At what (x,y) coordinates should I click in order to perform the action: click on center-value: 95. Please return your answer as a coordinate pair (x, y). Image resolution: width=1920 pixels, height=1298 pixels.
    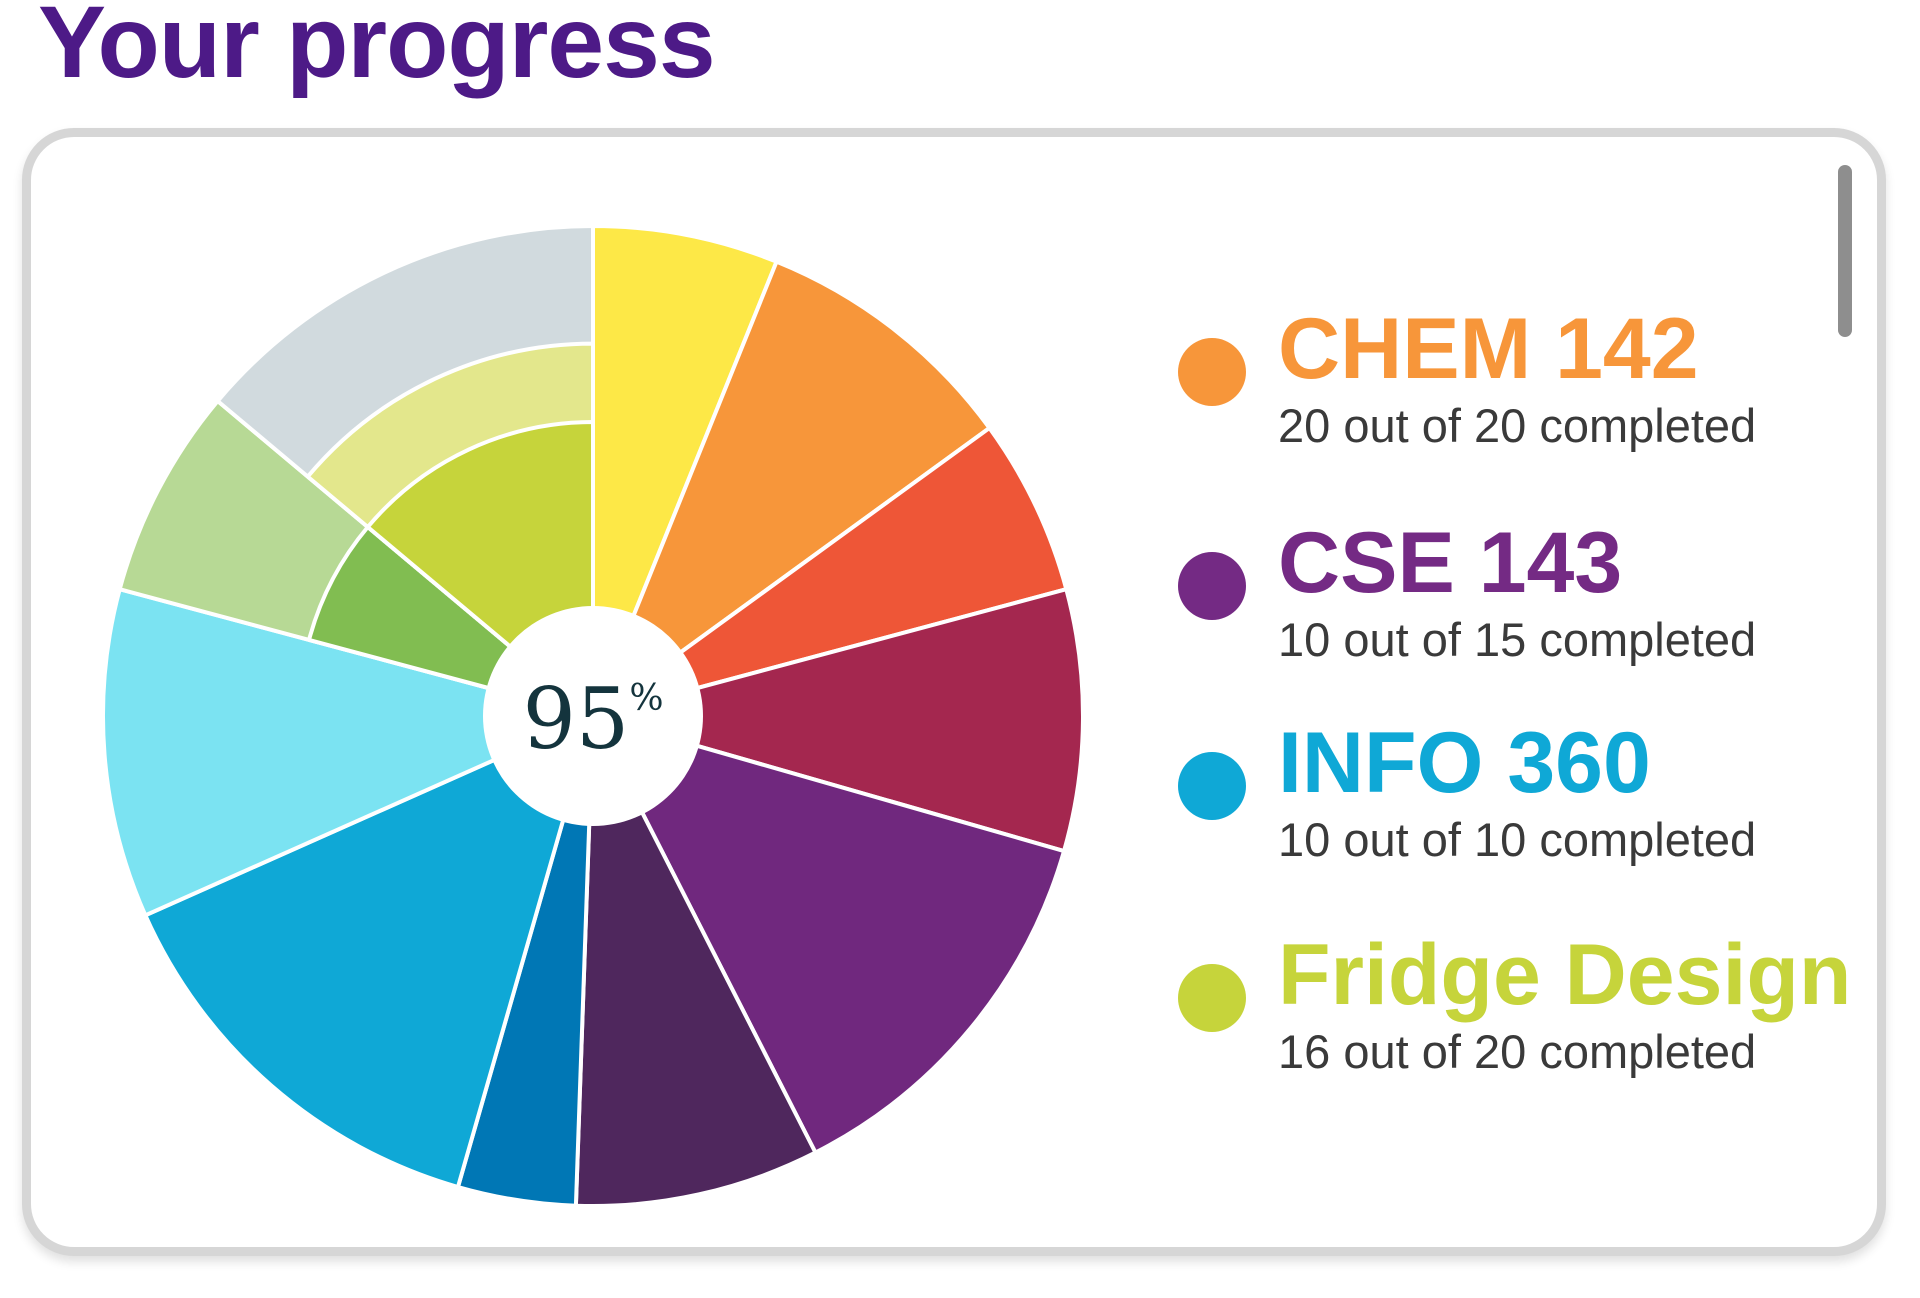
    Looking at the image, I should click on (575, 719).